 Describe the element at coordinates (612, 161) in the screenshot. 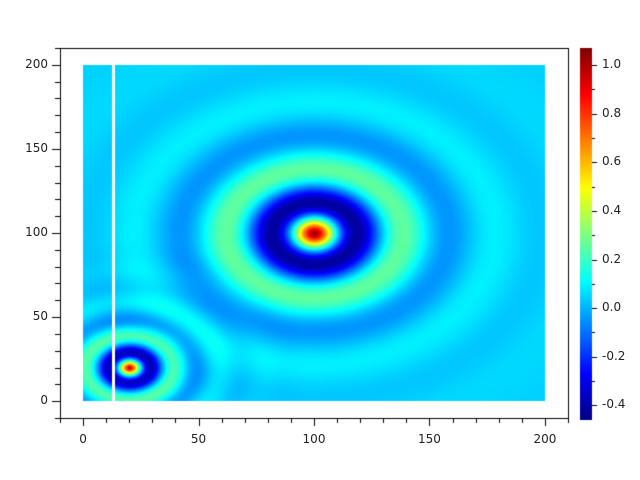

I see `colorbar-tick-label: 0.6` at that location.